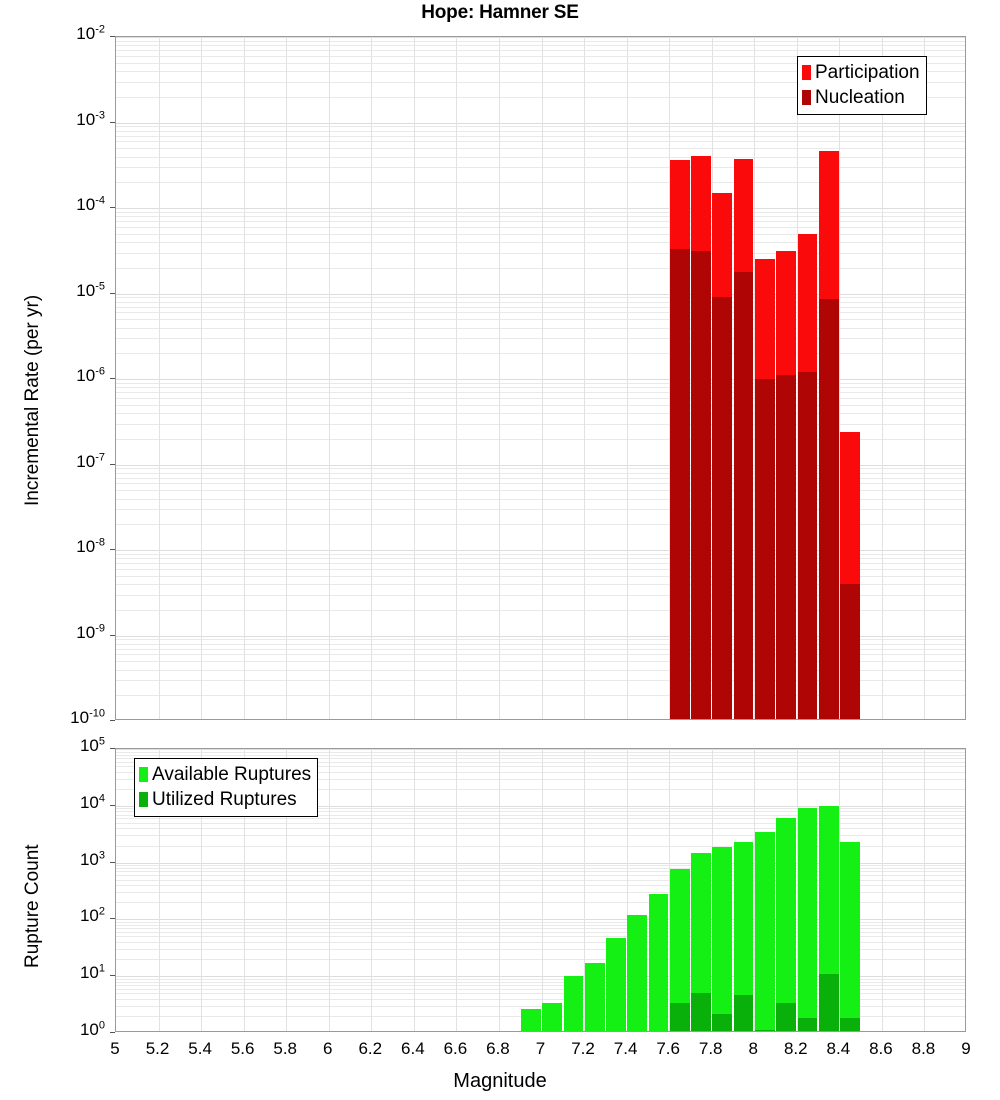 The width and height of the screenshot is (1000, 1100). I want to click on x-tick-label: 7, so click(540, 1048).